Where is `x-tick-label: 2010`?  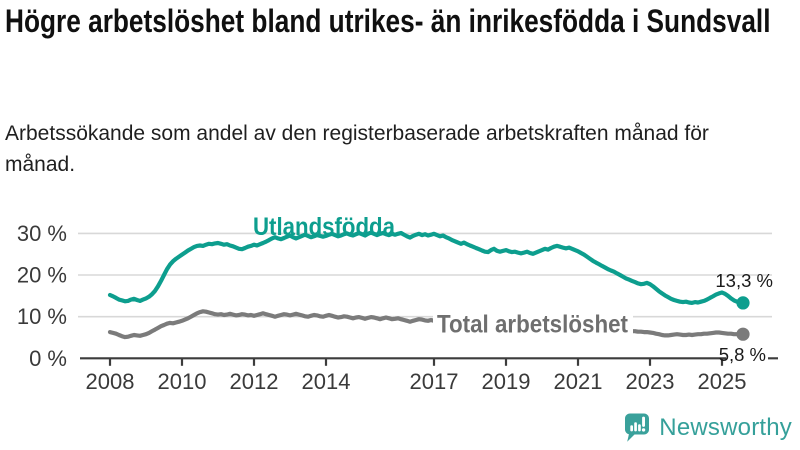
x-tick-label: 2010 is located at coordinates (182, 381).